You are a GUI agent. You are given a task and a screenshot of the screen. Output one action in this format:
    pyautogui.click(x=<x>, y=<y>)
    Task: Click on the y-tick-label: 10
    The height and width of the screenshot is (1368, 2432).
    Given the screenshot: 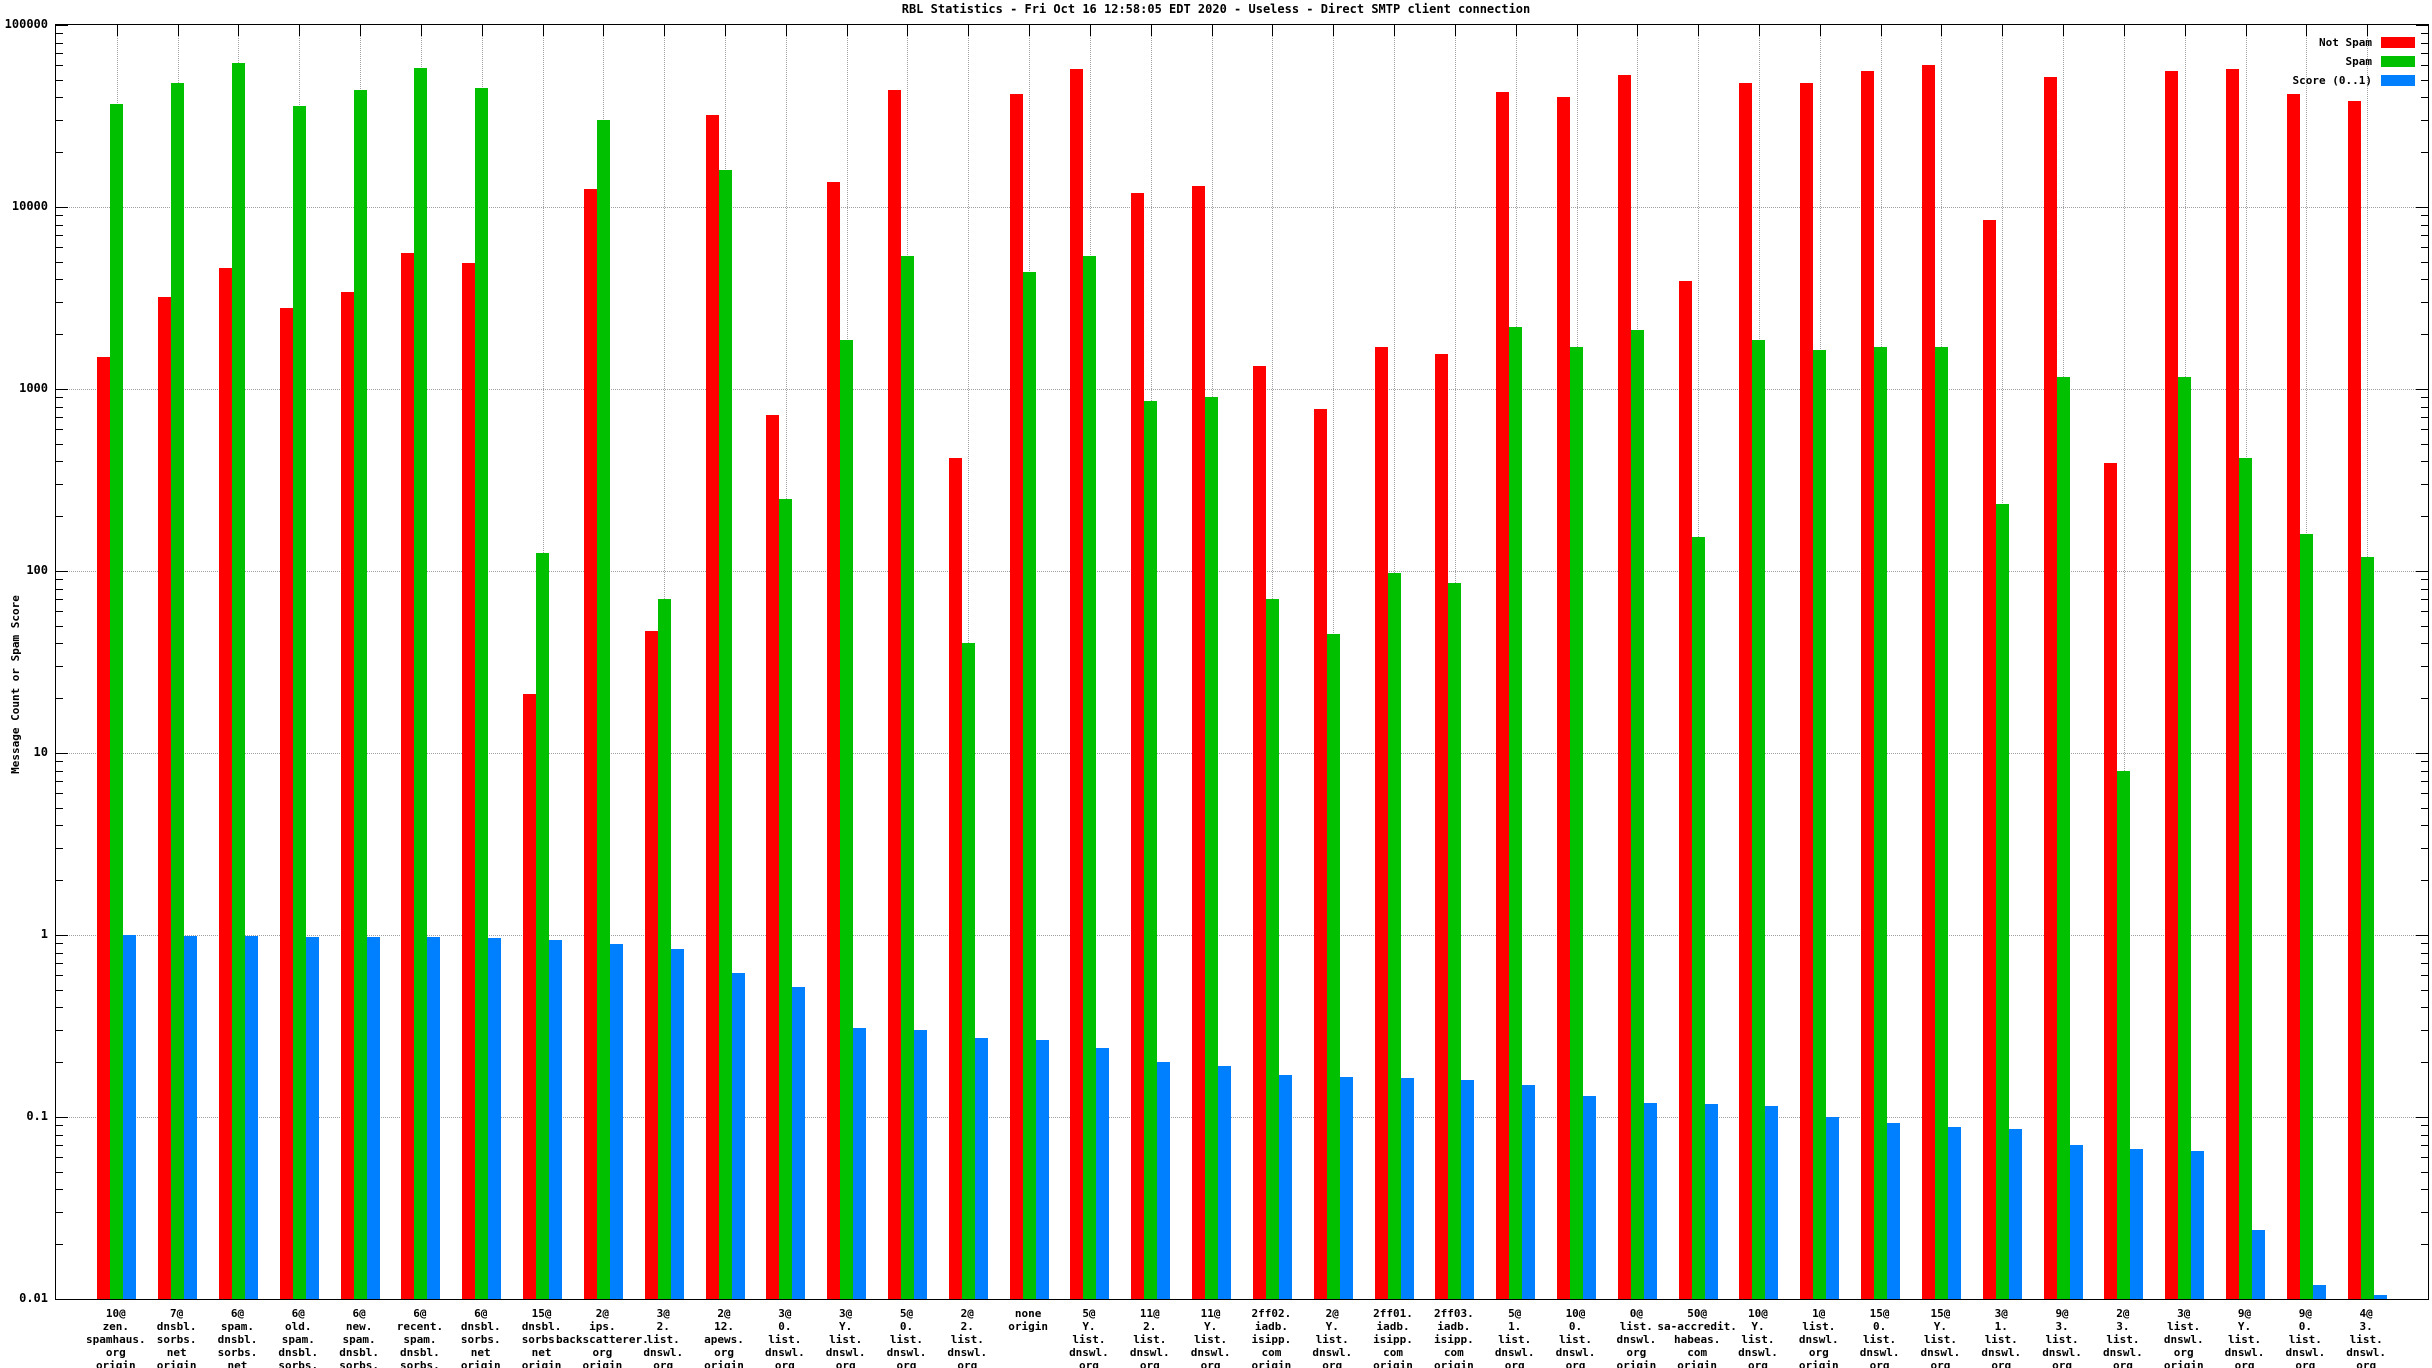 What is the action you would take?
    pyautogui.click(x=40, y=752)
    